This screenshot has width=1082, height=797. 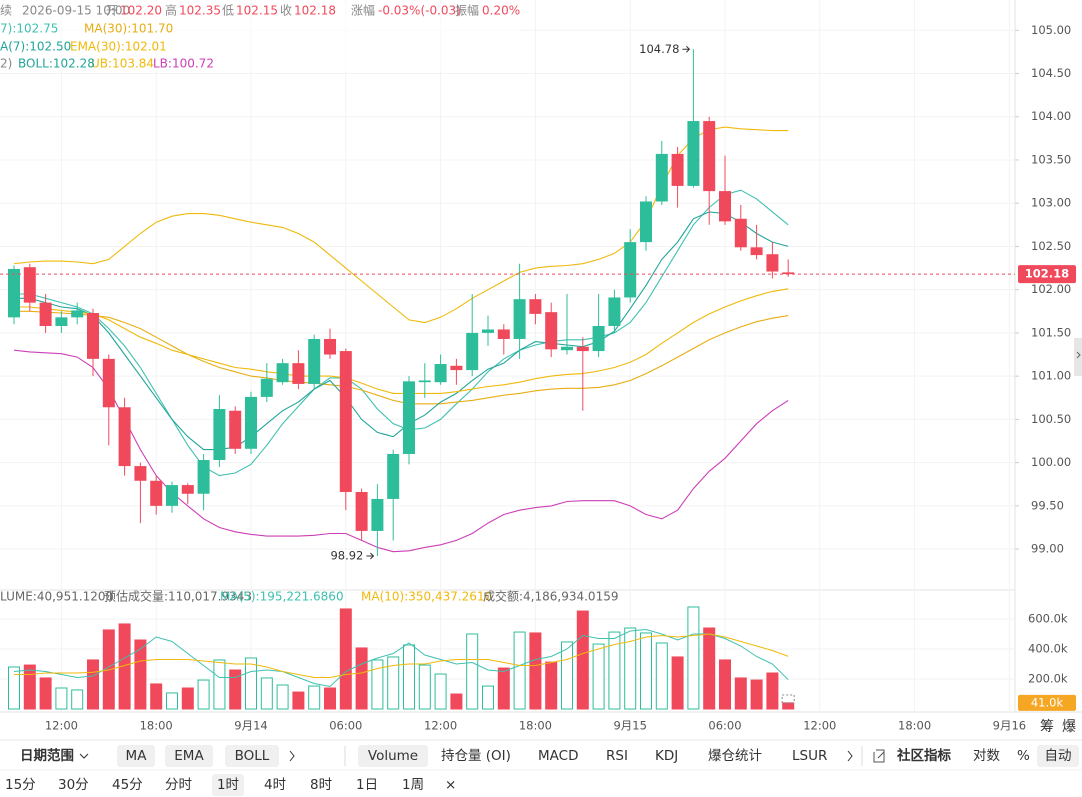 What do you see at coordinates (879, 756) in the screenshot?
I see `edit-icon` at bounding box center [879, 756].